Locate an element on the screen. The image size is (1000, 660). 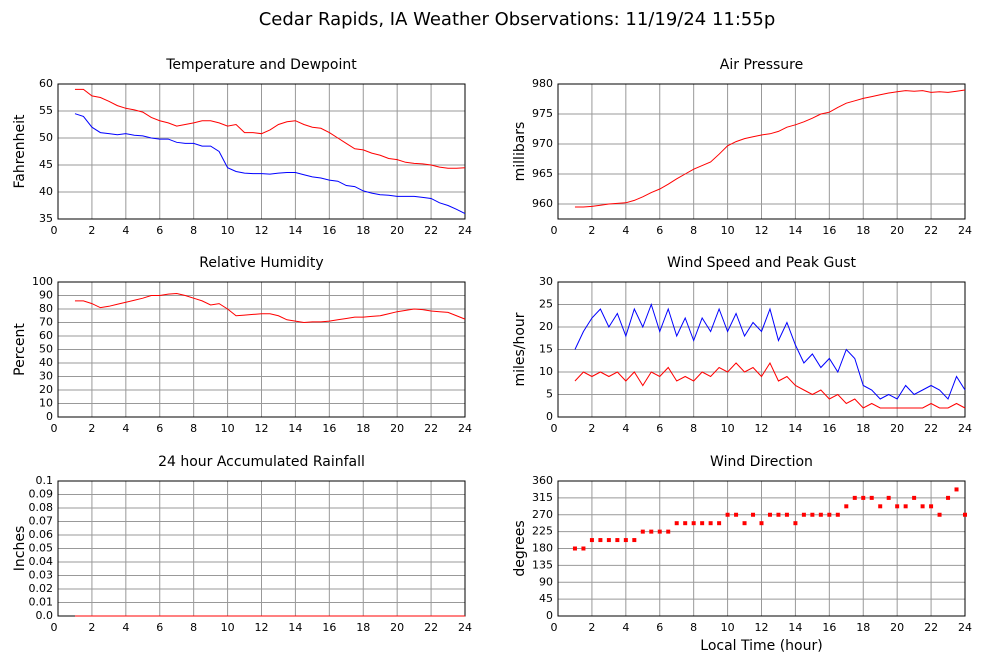
y-tick-label: 5 is located at coordinates (549, 394).